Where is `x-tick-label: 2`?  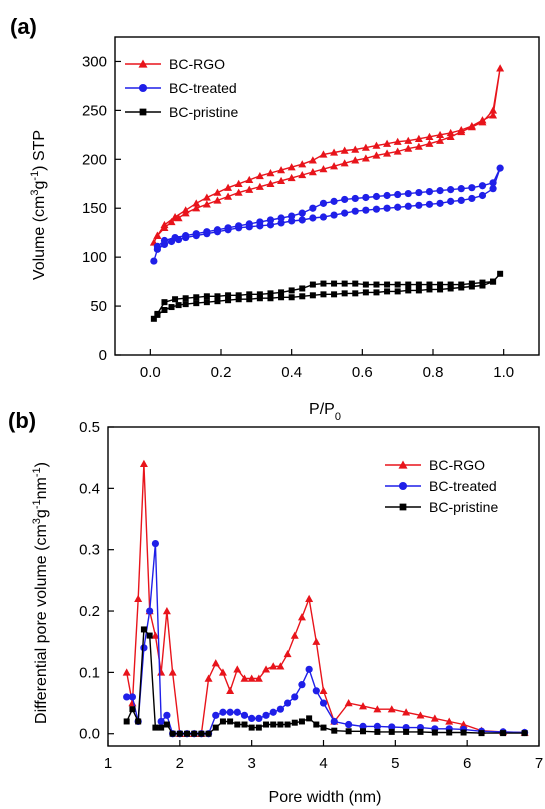 x-tick-label: 2 is located at coordinates (180, 763).